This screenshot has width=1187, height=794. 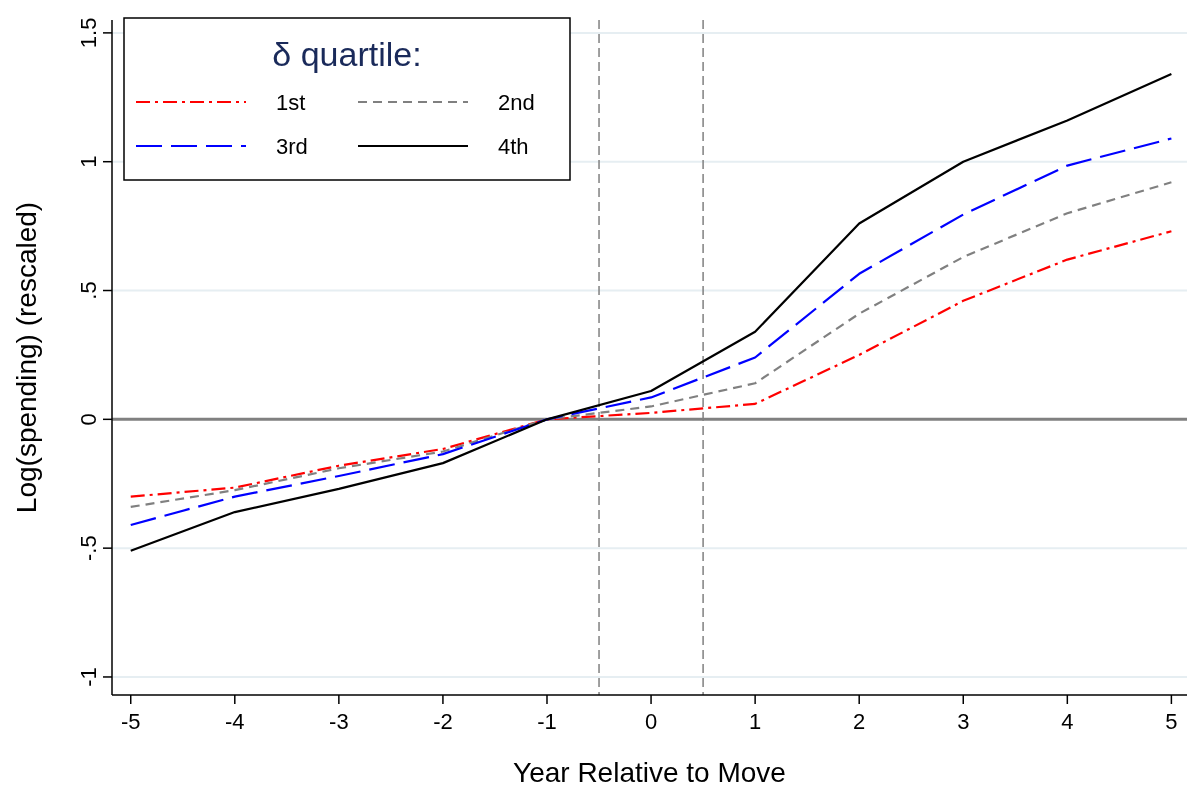 What do you see at coordinates (339, 721) in the screenshot?
I see `x-tick-label: -3` at bounding box center [339, 721].